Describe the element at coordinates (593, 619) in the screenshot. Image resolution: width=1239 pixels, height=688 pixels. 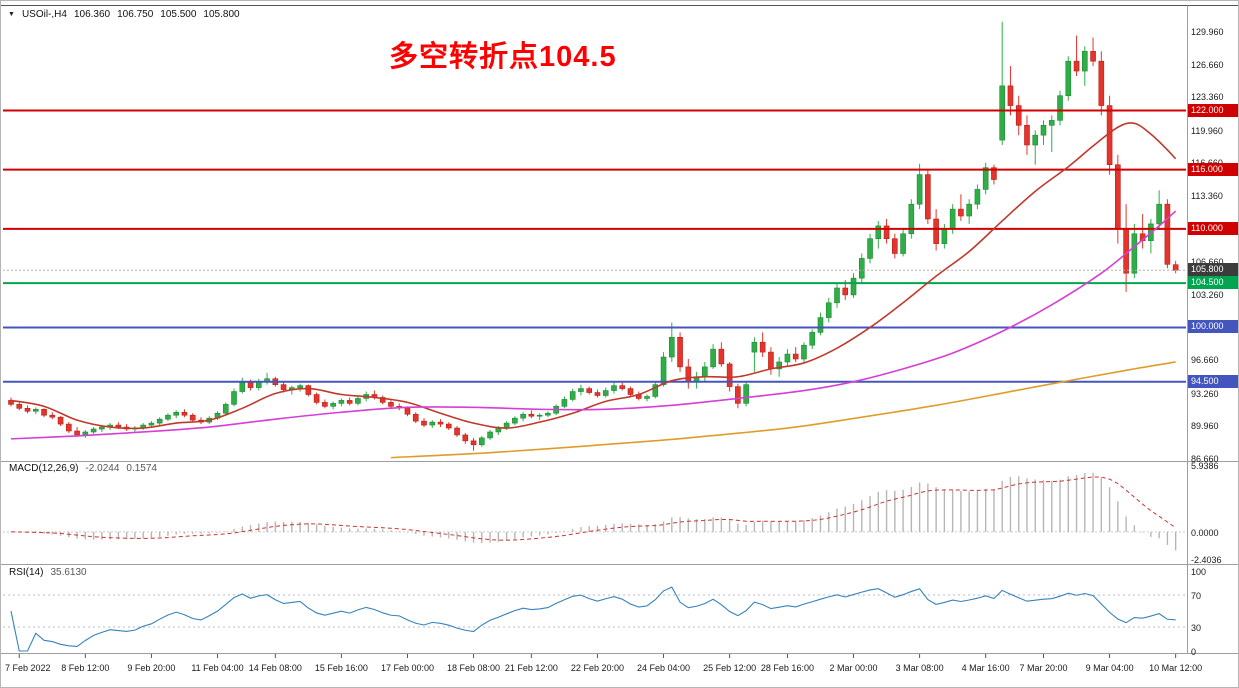
I see `rsi-line` at that location.